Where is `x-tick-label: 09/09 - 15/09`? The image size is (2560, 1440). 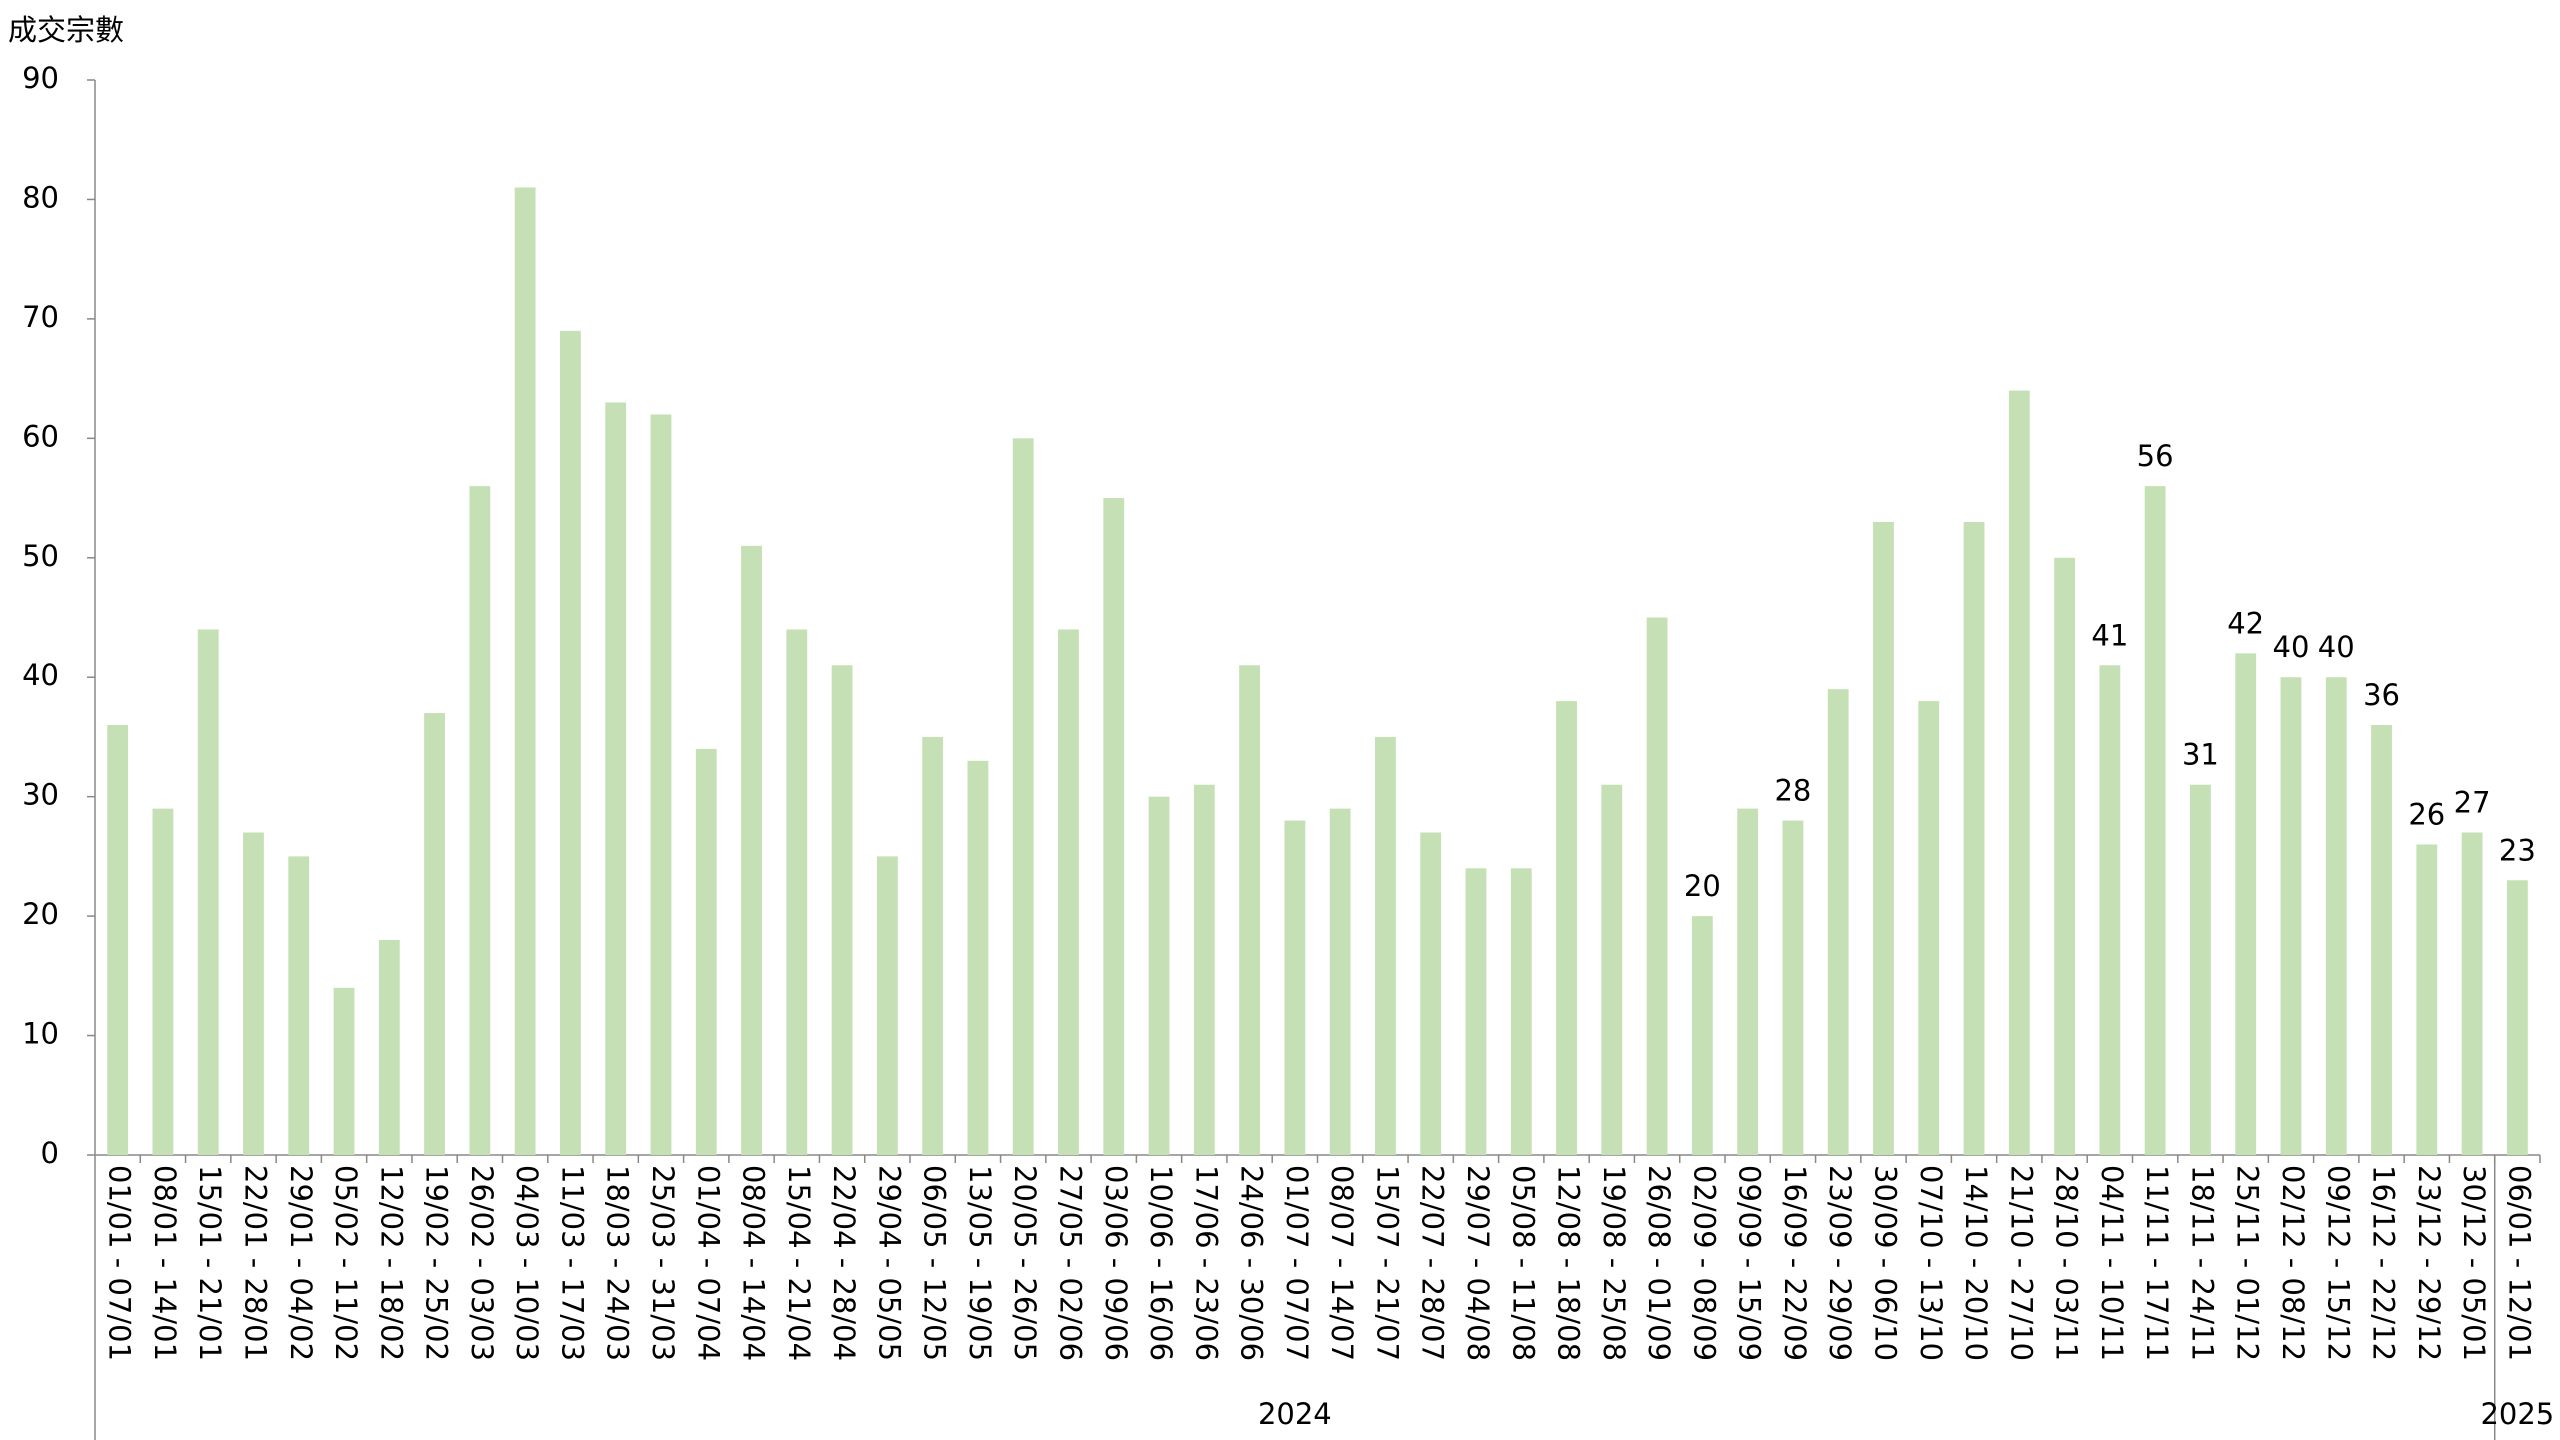 x-tick-label: 09/09 - 15/09 is located at coordinates (1750, 1263).